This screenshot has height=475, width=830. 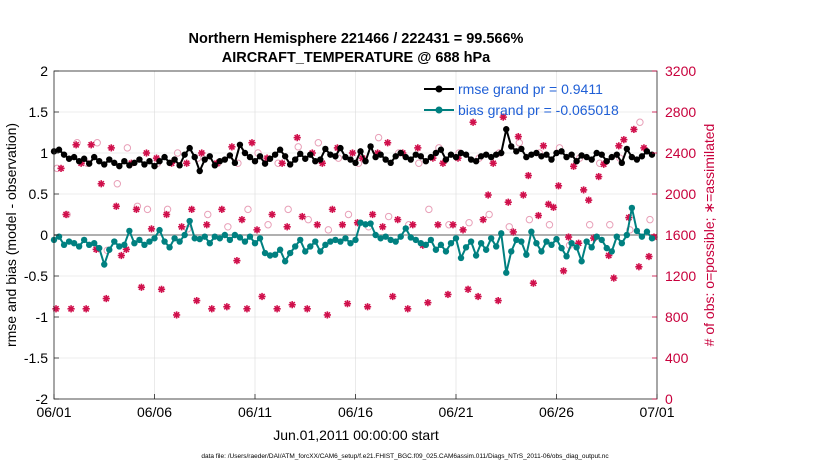 I want to click on x-axis-label: Jun.01,2011 00:00:00 start, so click(x=356, y=435).